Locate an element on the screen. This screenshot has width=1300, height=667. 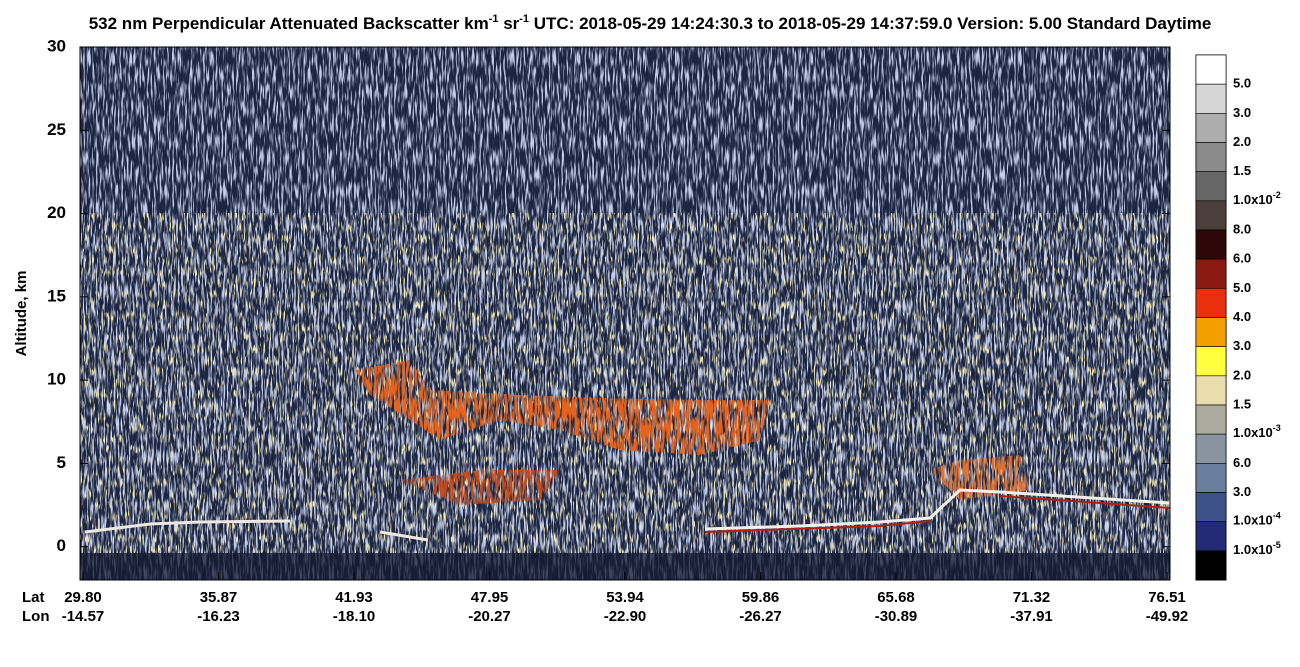
y-tick-label: 0 is located at coordinates (61, 545).